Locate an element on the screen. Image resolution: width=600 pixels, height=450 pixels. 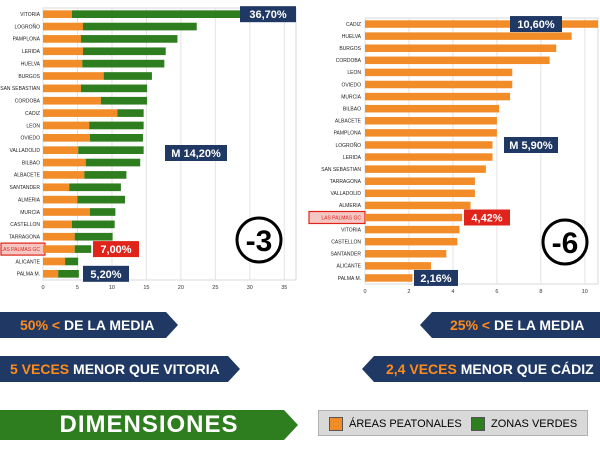
right-category-label: LOGROÑO is located at coordinates (348, 145).